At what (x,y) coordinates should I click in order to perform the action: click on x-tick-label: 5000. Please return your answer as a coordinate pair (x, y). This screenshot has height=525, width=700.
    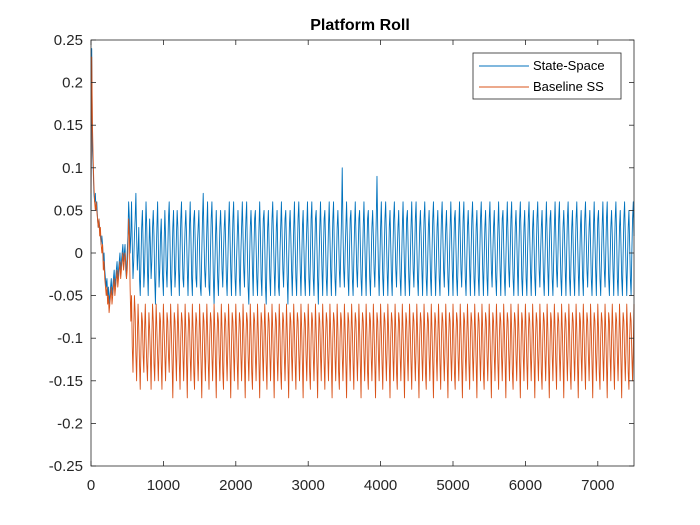
    Looking at the image, I should click on (452, 485).